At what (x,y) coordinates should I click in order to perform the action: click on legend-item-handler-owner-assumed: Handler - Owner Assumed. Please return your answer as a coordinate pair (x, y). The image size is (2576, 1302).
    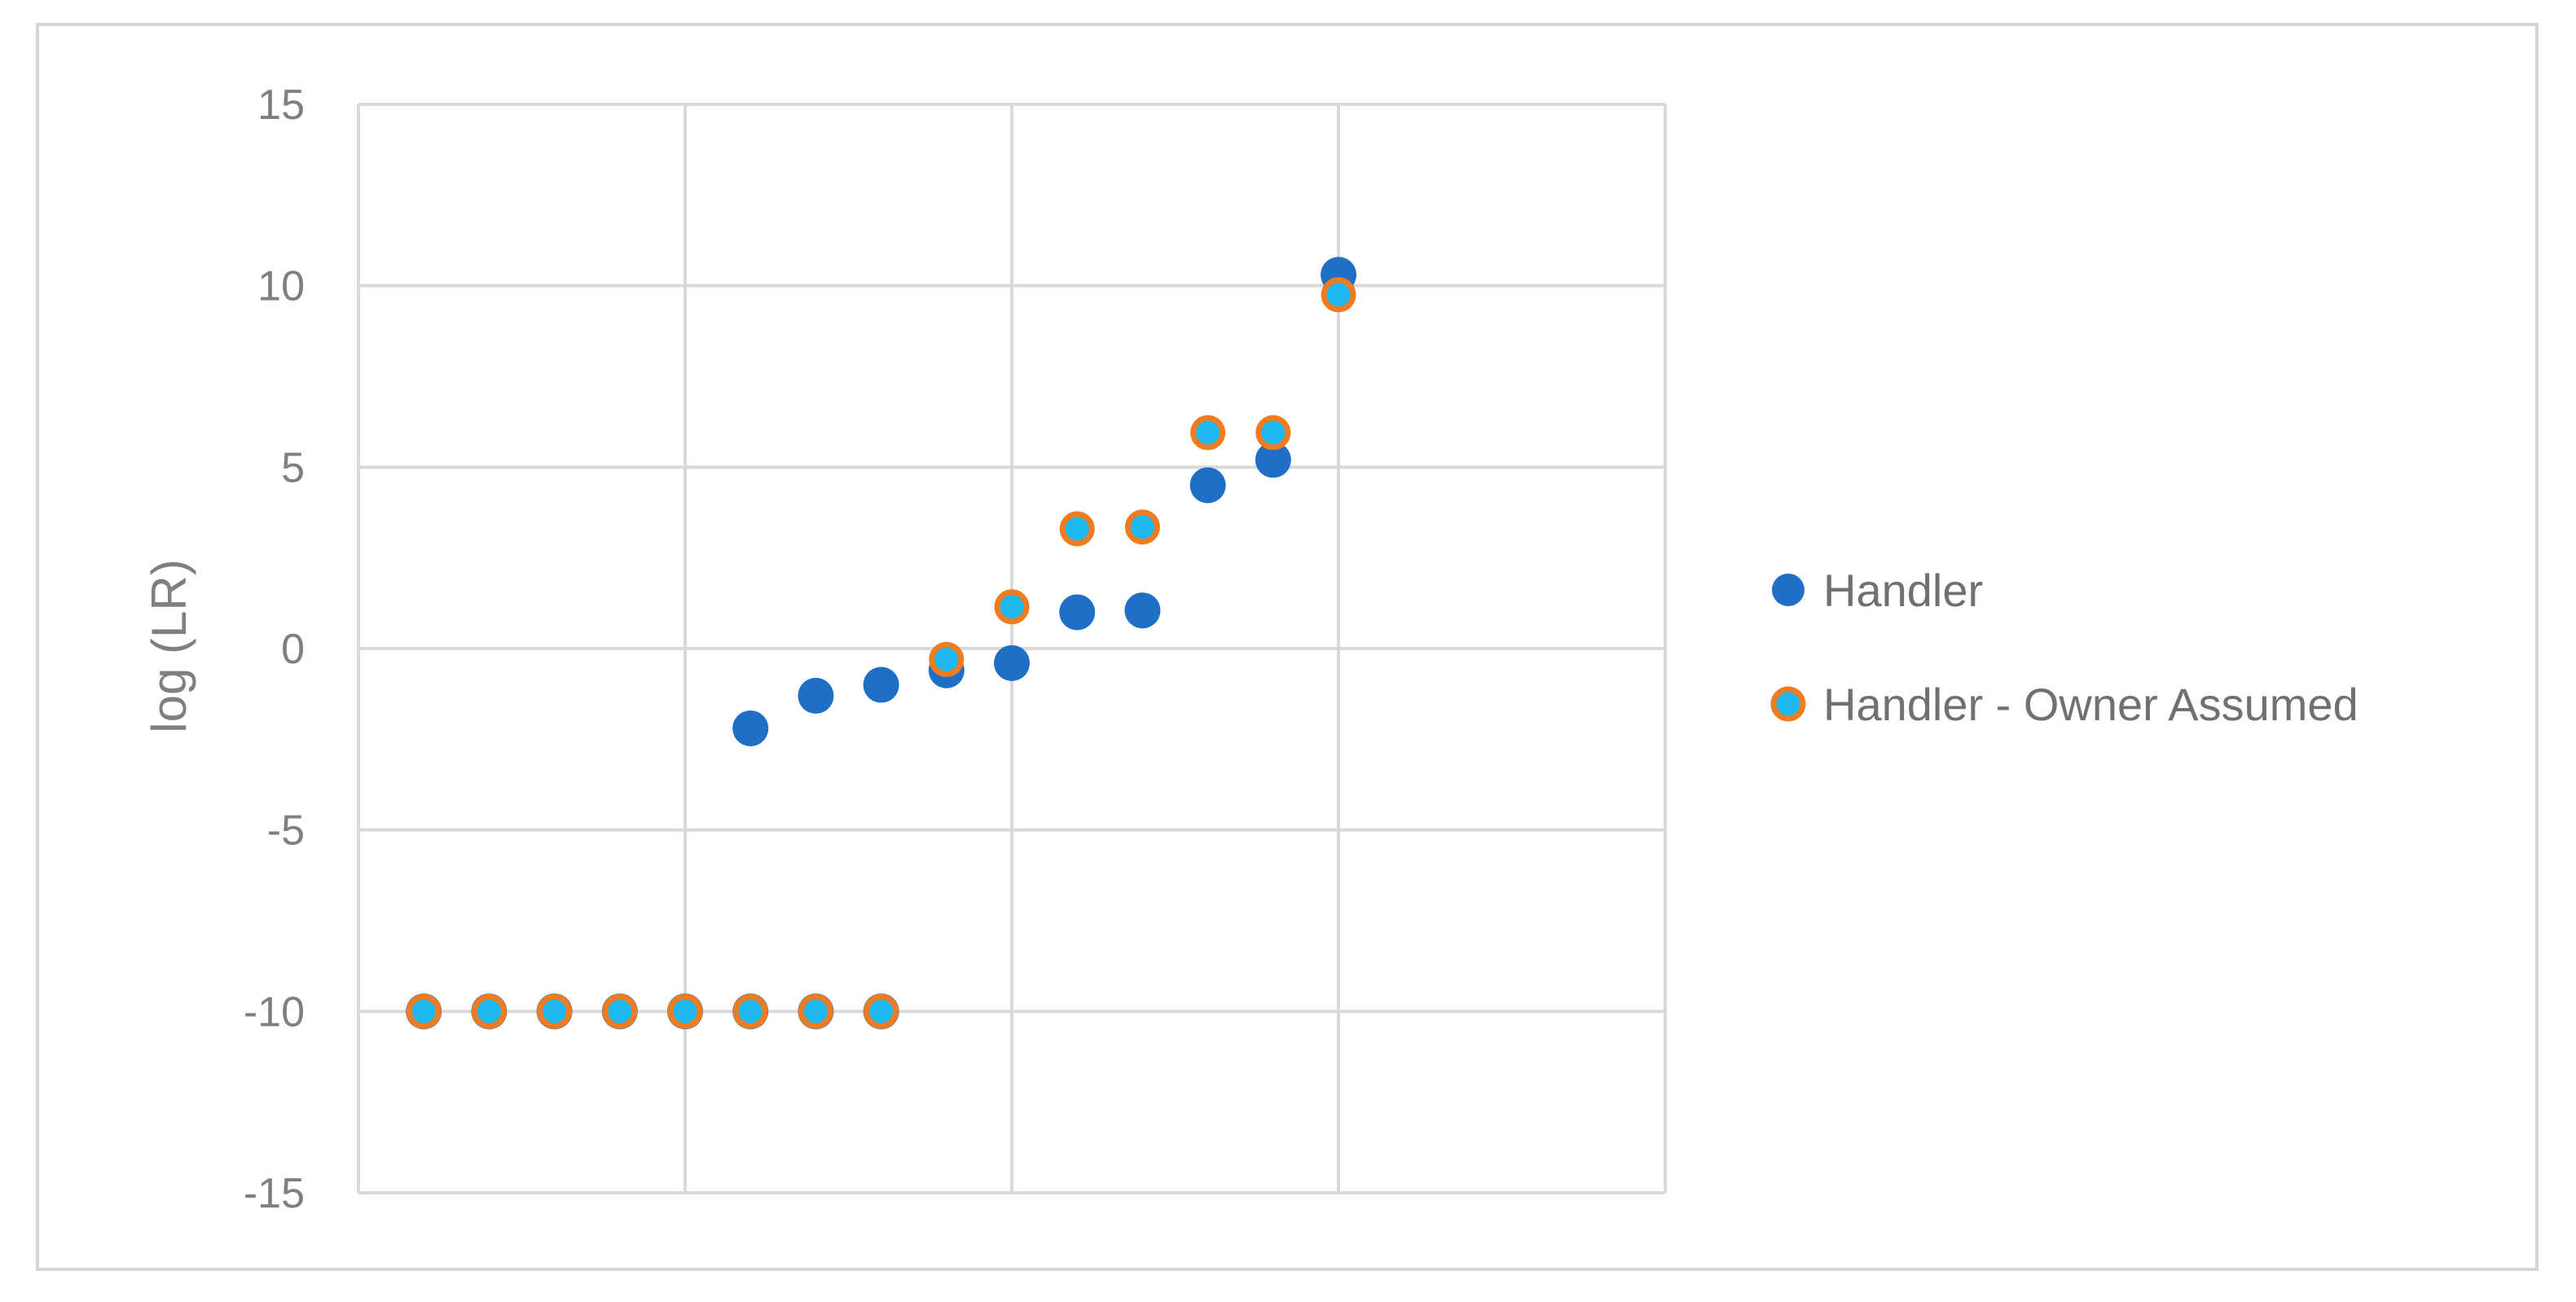
    Looking at the image, I should click on (2064, 704).